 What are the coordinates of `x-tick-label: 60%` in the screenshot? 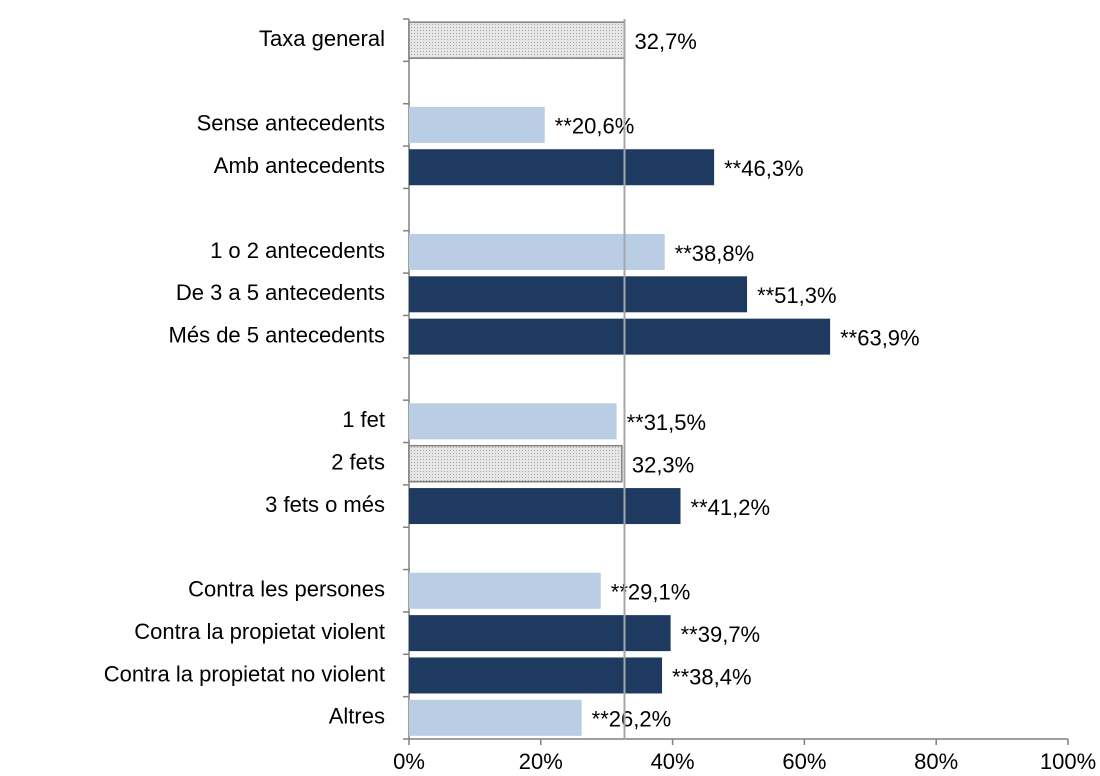 It's located at (804, 761).